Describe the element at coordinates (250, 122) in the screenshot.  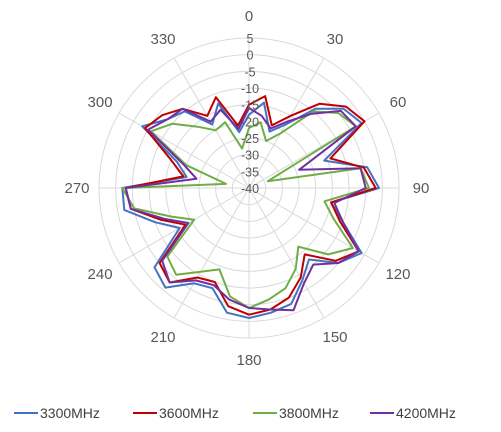
I see `radial-tick--20: -20` at that location.